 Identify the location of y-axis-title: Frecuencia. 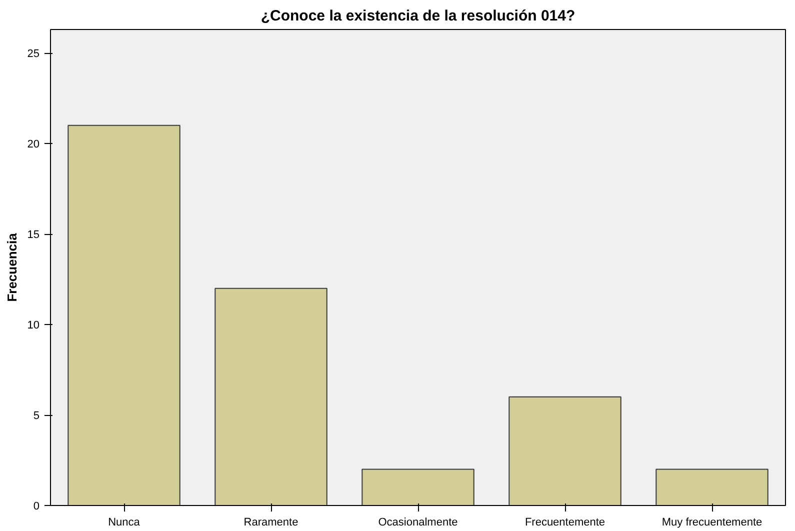
(12, 267).